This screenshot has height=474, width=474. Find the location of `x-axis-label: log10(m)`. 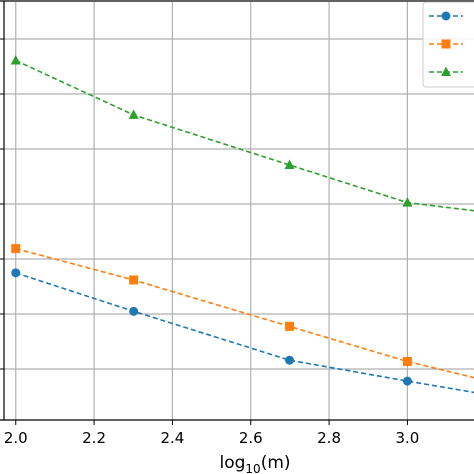

x-axis-label: log10(m) is located at coordinates (254, 463).